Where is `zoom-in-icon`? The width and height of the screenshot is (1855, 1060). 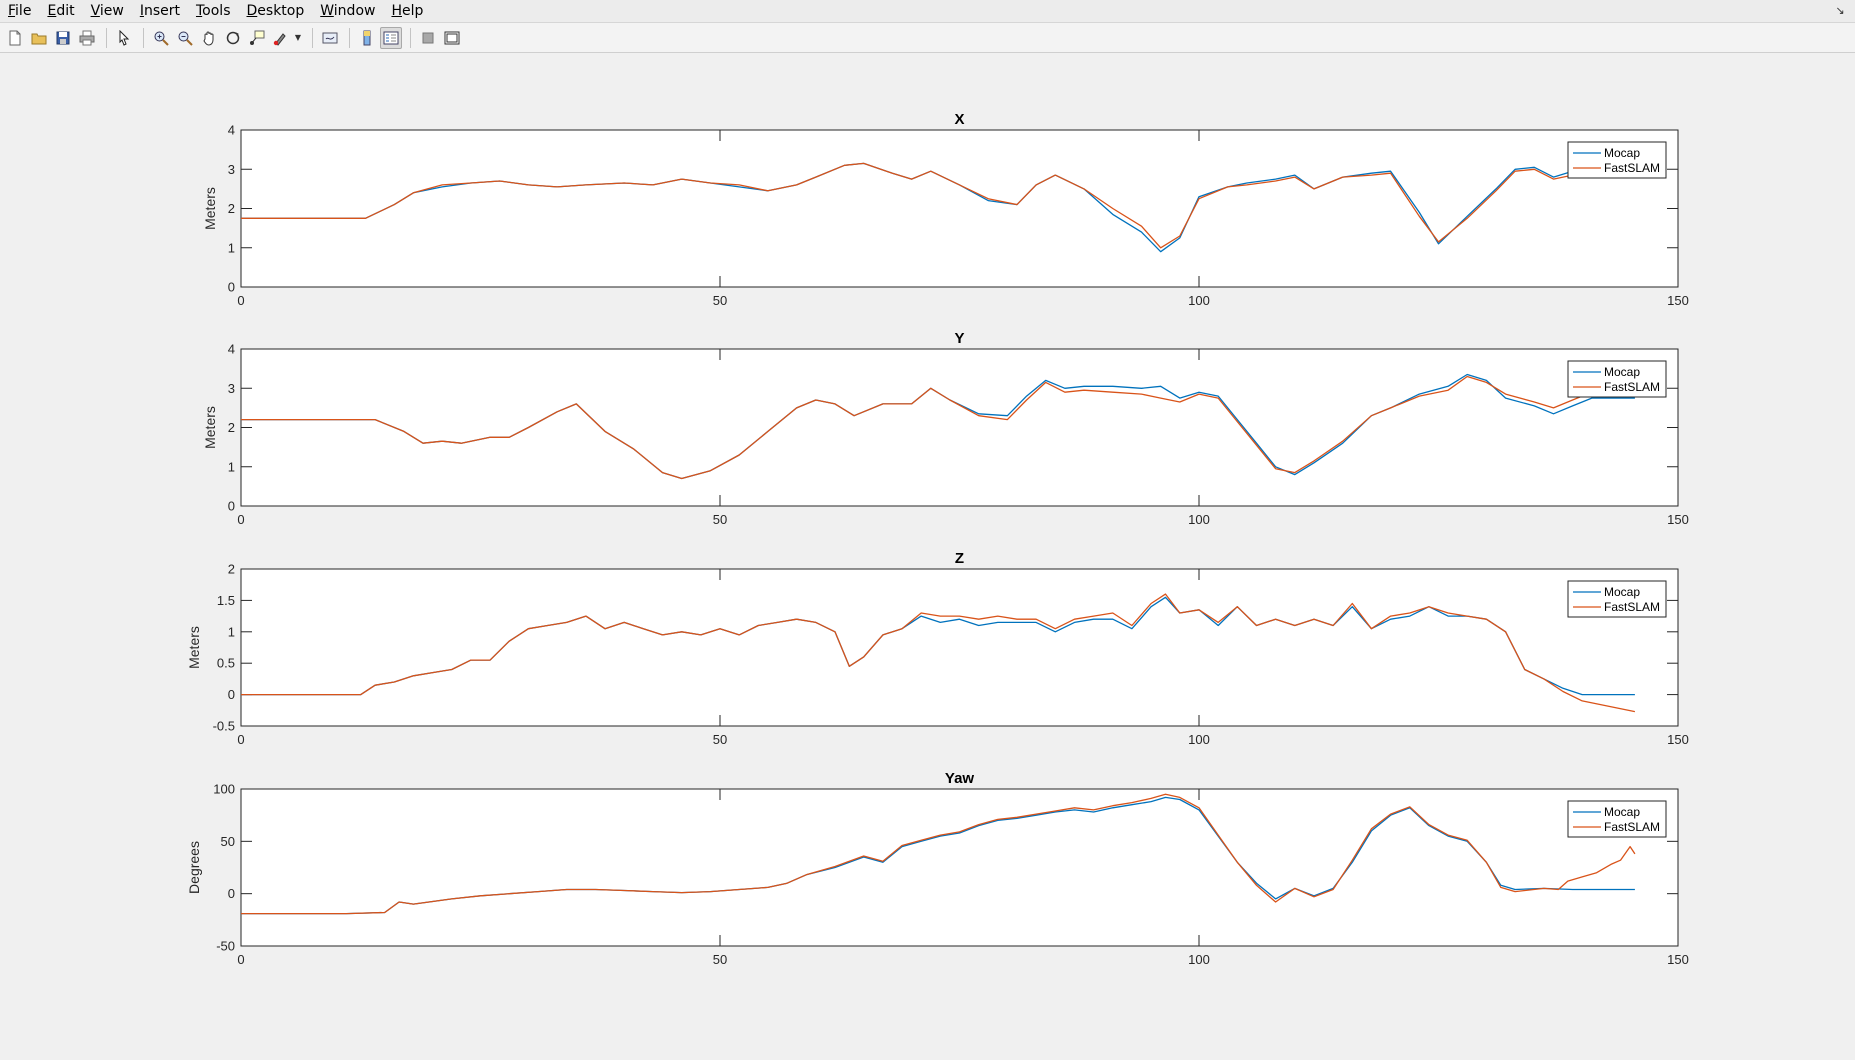 zoom-in-icon is located at coordinates (161, 38).